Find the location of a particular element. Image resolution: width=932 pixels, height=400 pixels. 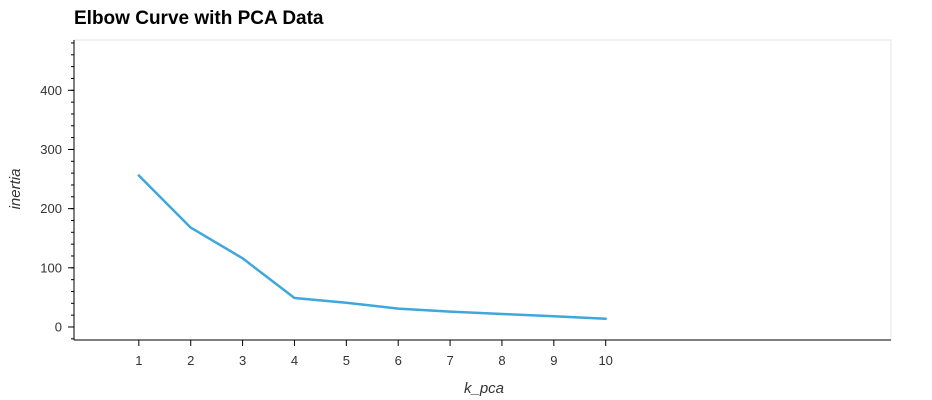

x-tick-label: 8 is located at coordinates (501, 360).